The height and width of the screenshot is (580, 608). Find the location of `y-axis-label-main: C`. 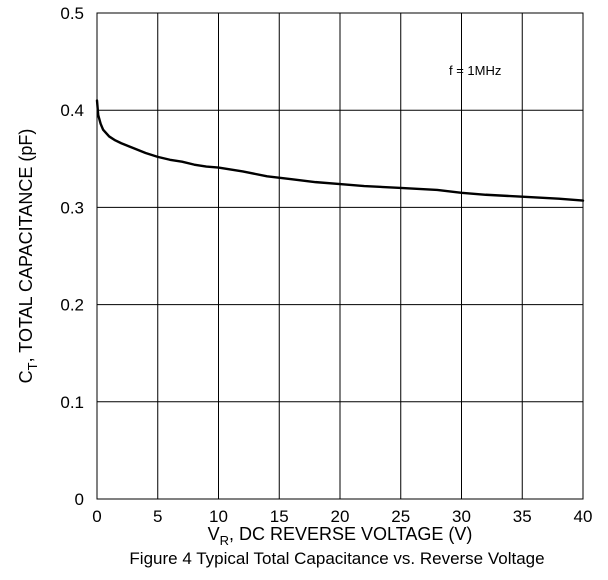

y-axis-label-main: C is located at coordinates (26, 376).